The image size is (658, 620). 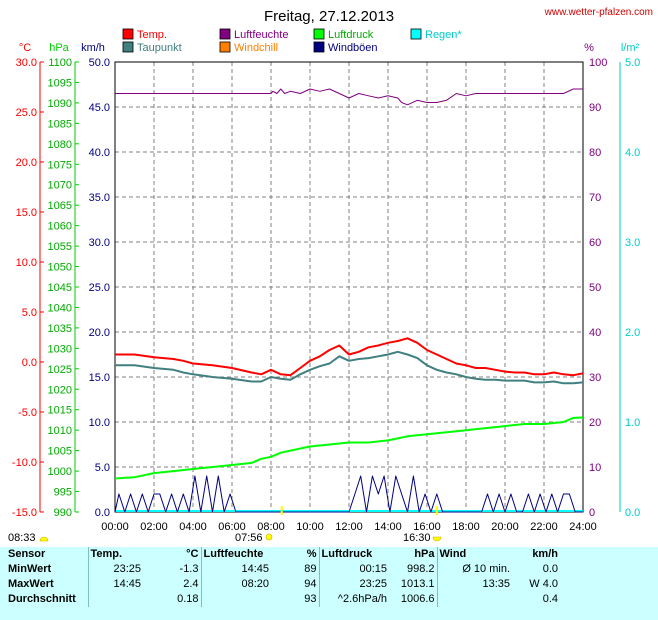 What do you see at coordinates (474, 584) in the screenshot?
I see `stats-wind-time: 13:35` at bounding box center [474, 584].